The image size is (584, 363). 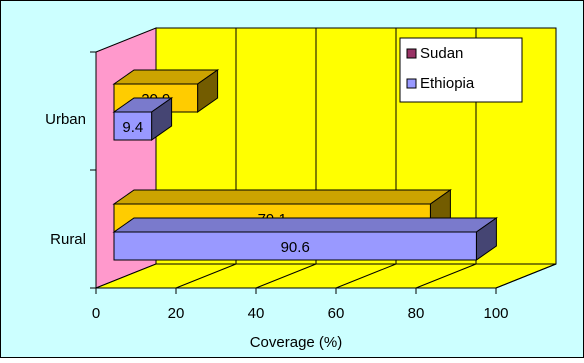 I want to click on bar-ethiopia-urban, so click(x=133, y=126).